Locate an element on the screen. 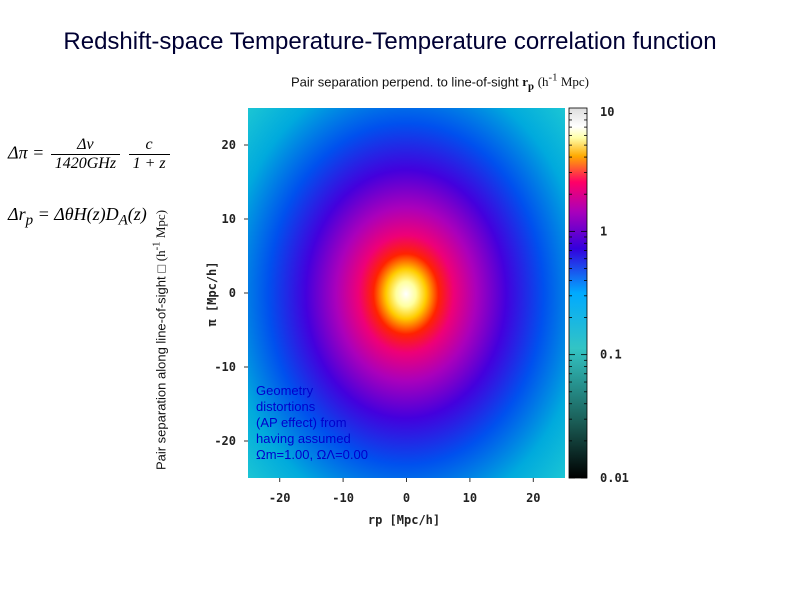 Image resolution: width=794 pixels, height=595 pixels. annotation-line: having assumed is located at coordinates (303, 438).